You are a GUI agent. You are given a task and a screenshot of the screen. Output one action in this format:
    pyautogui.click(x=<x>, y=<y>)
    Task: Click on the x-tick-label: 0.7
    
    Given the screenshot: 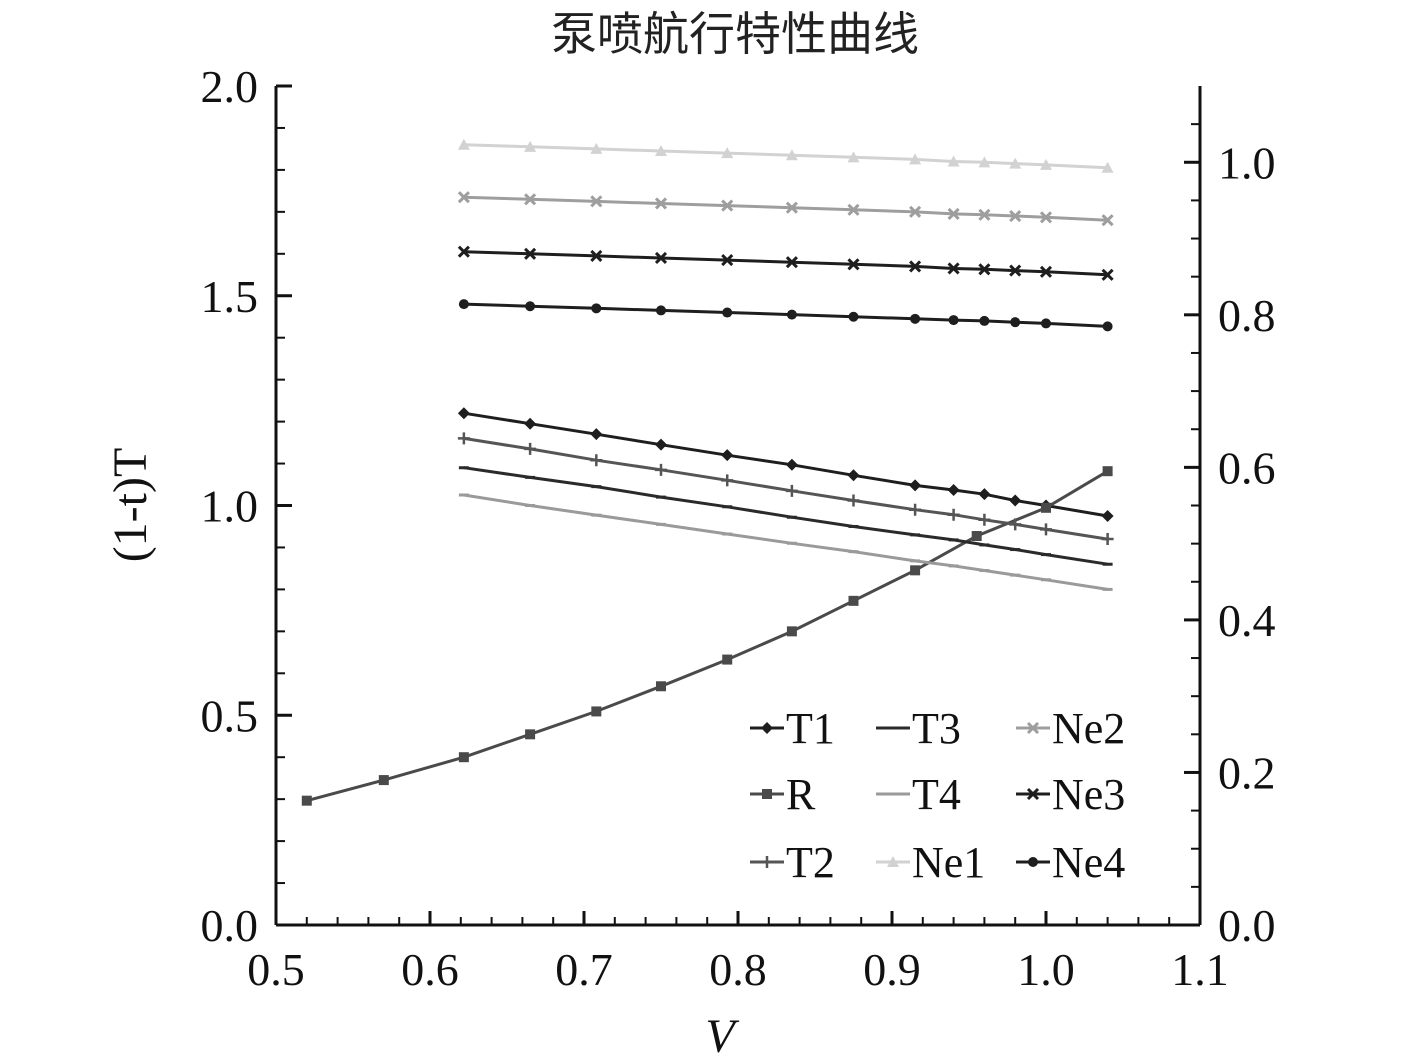 What is the action you would take?
    pyautogui.click(x=584, y=969)
    